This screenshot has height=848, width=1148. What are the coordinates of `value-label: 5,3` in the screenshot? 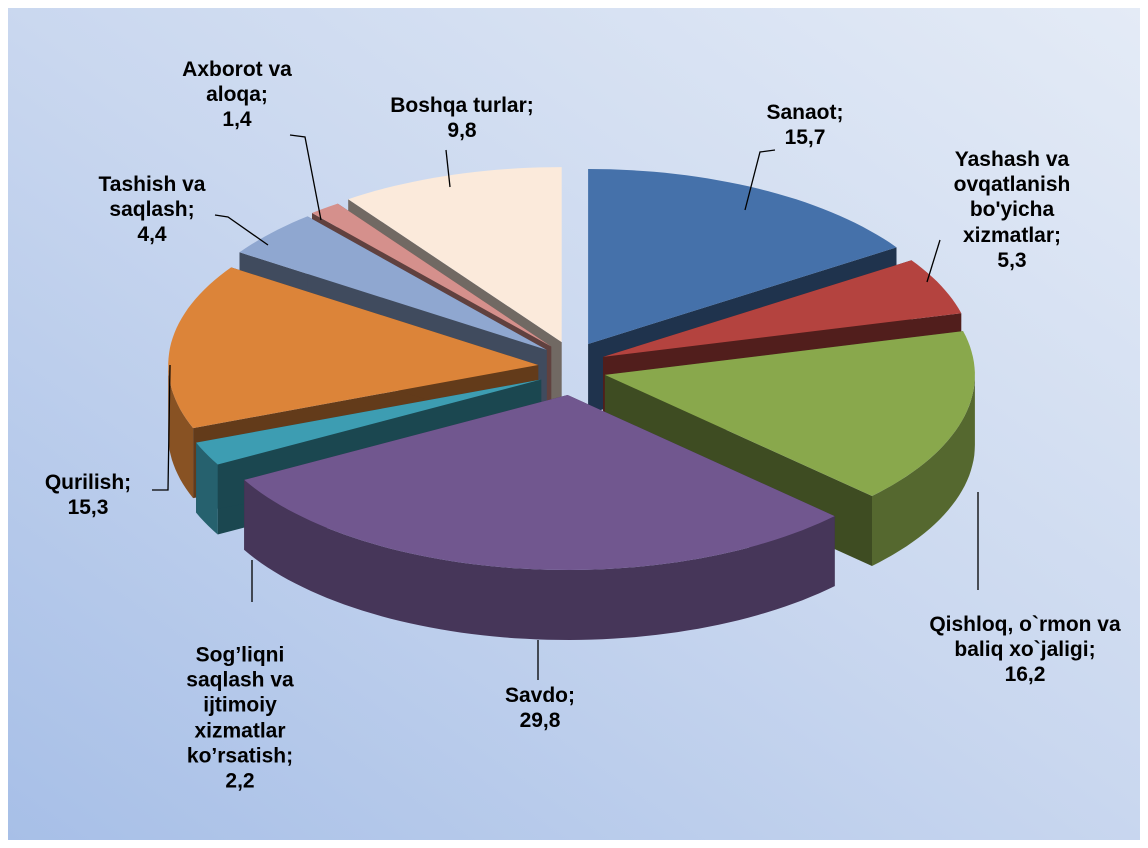 It's located at (1012, 260).